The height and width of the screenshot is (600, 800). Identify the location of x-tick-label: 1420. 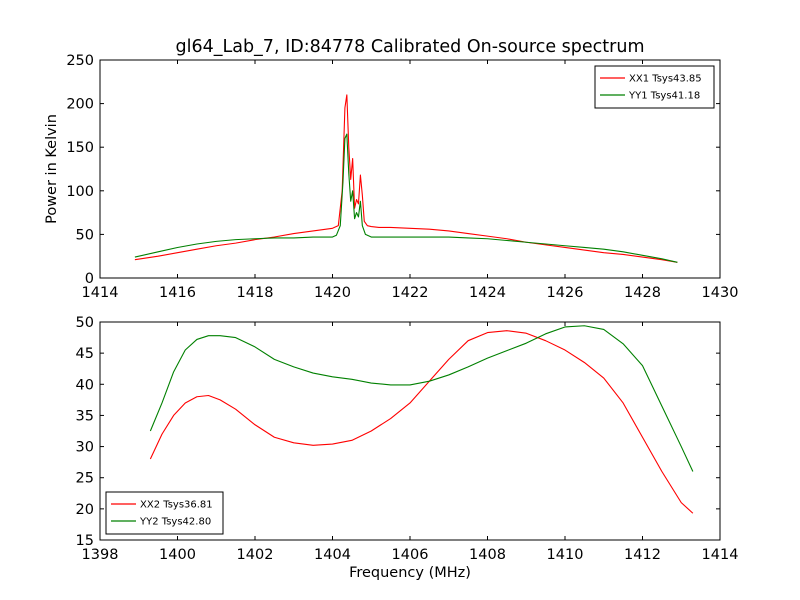
(332, 293).